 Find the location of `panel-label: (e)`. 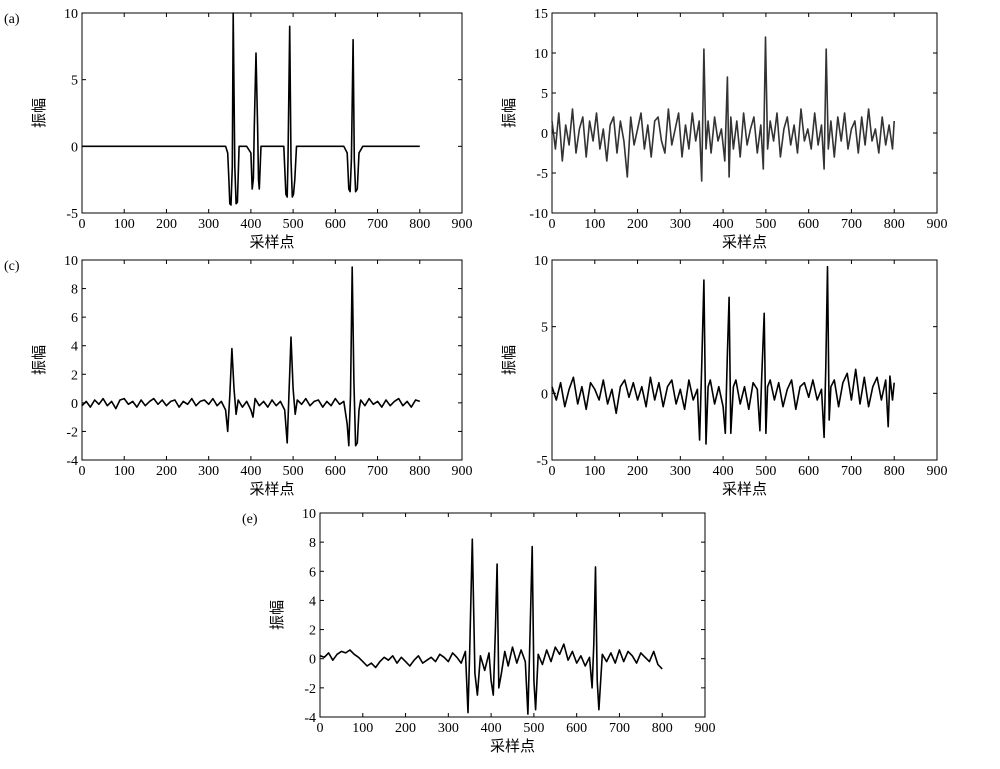

panel-label: (e) is located at coordinates (250, 519).